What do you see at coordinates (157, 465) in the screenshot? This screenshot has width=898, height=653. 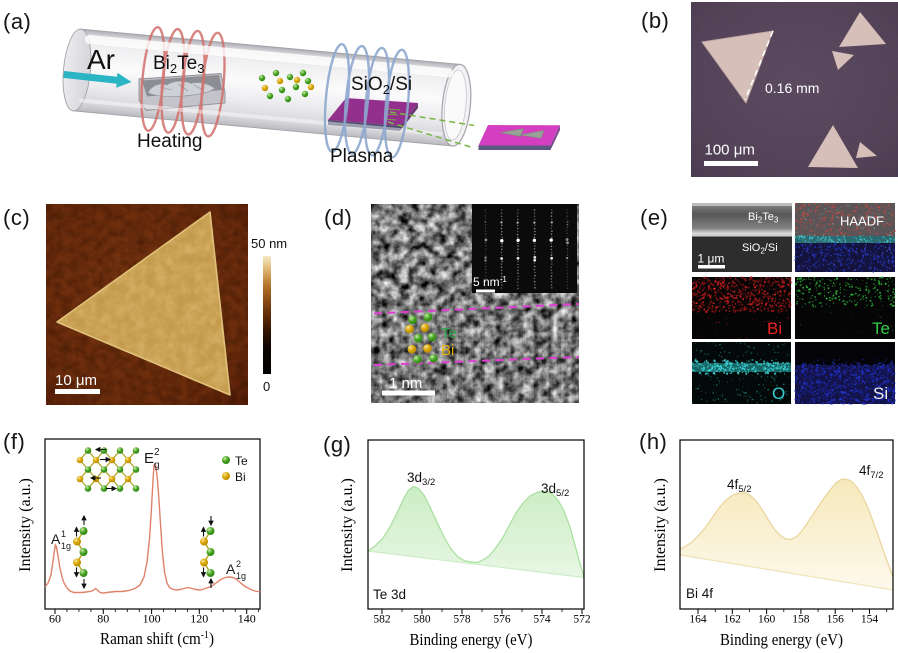 I see `svg-text: g` at bounding box center [157, 465].